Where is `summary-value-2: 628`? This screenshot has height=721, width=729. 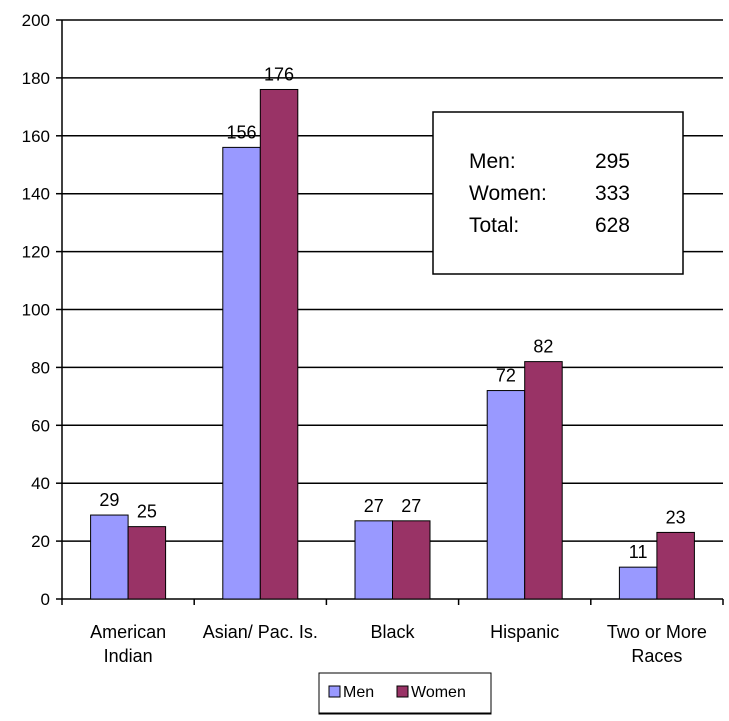
summary-value-2: 628 is located at coordinates (612, 225).